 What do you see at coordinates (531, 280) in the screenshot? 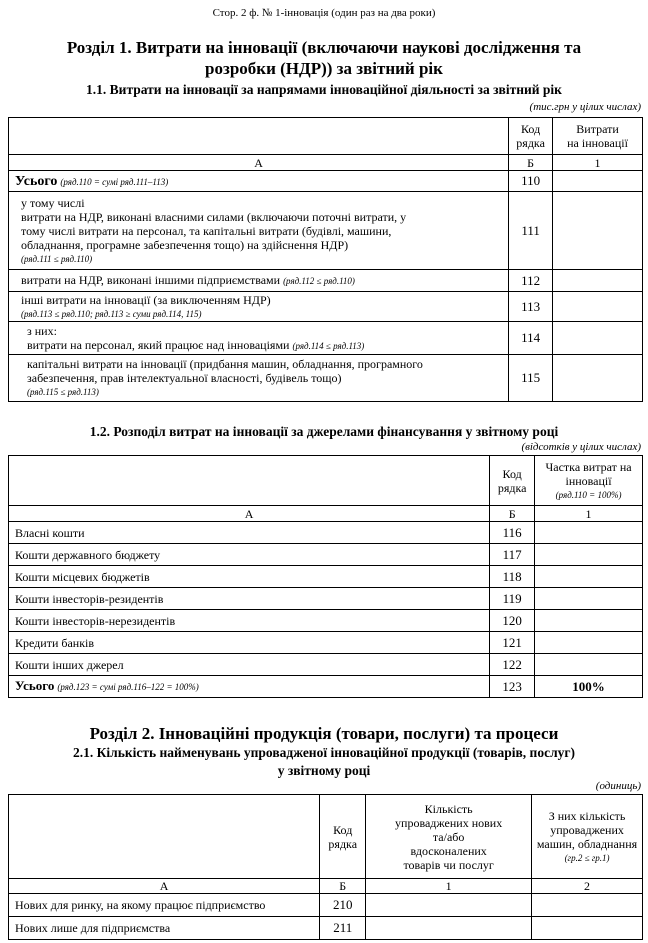
I see `row-code: 112` at bounding box center [531, 280].